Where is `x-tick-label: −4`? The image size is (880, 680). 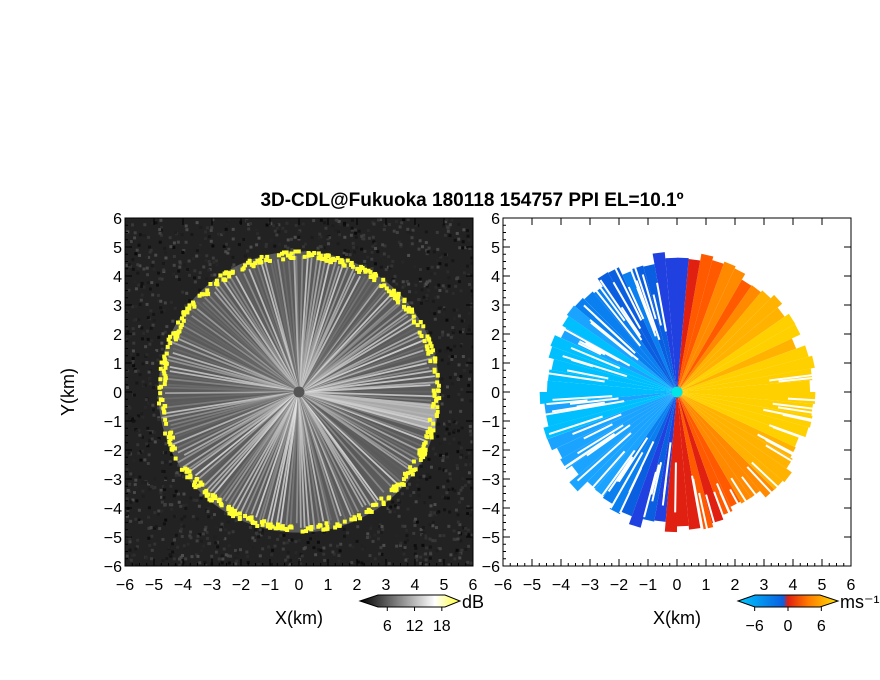
x-tick-label: −4 is located at coordinates (183, 585).